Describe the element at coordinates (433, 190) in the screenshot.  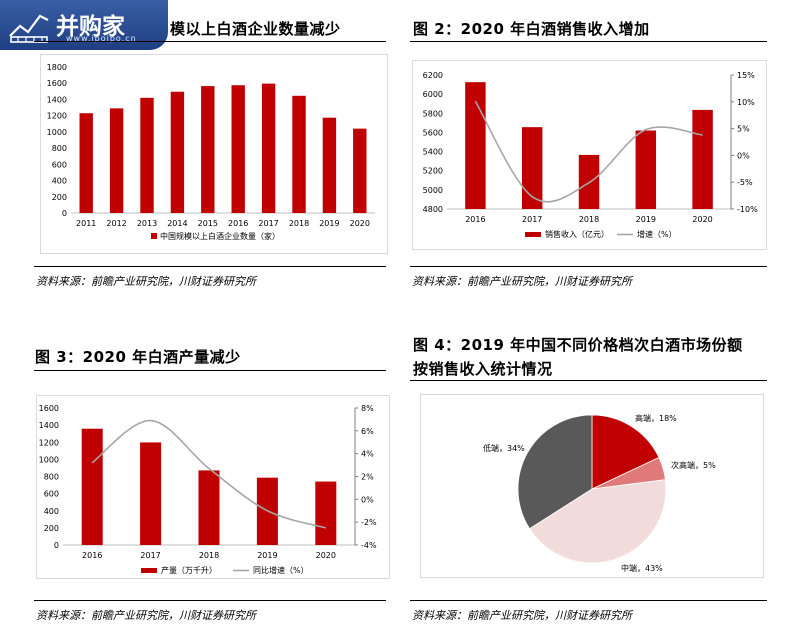
I see `y-left-tick-label: 5000` at that location.